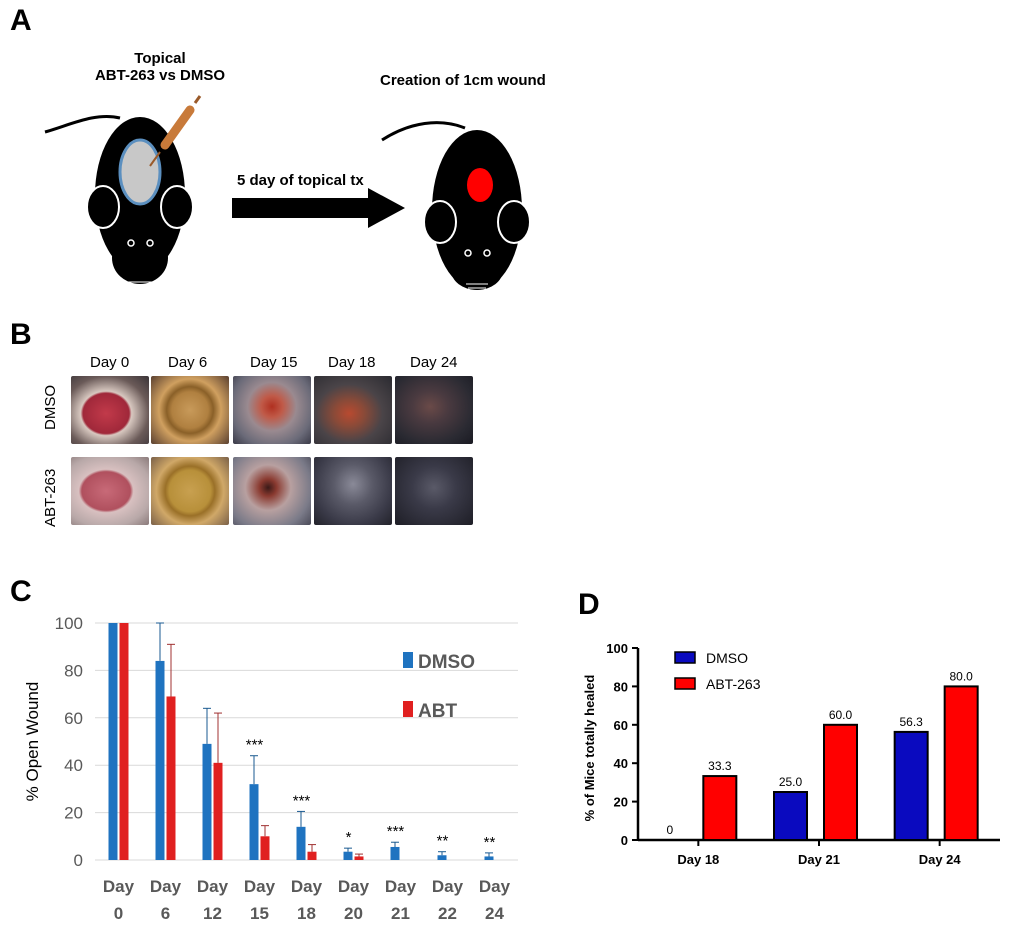  What do you see at coordinates (287, 192) in the screenshot?
I see `panel-a-schematic` at bounding box center [287, 192].